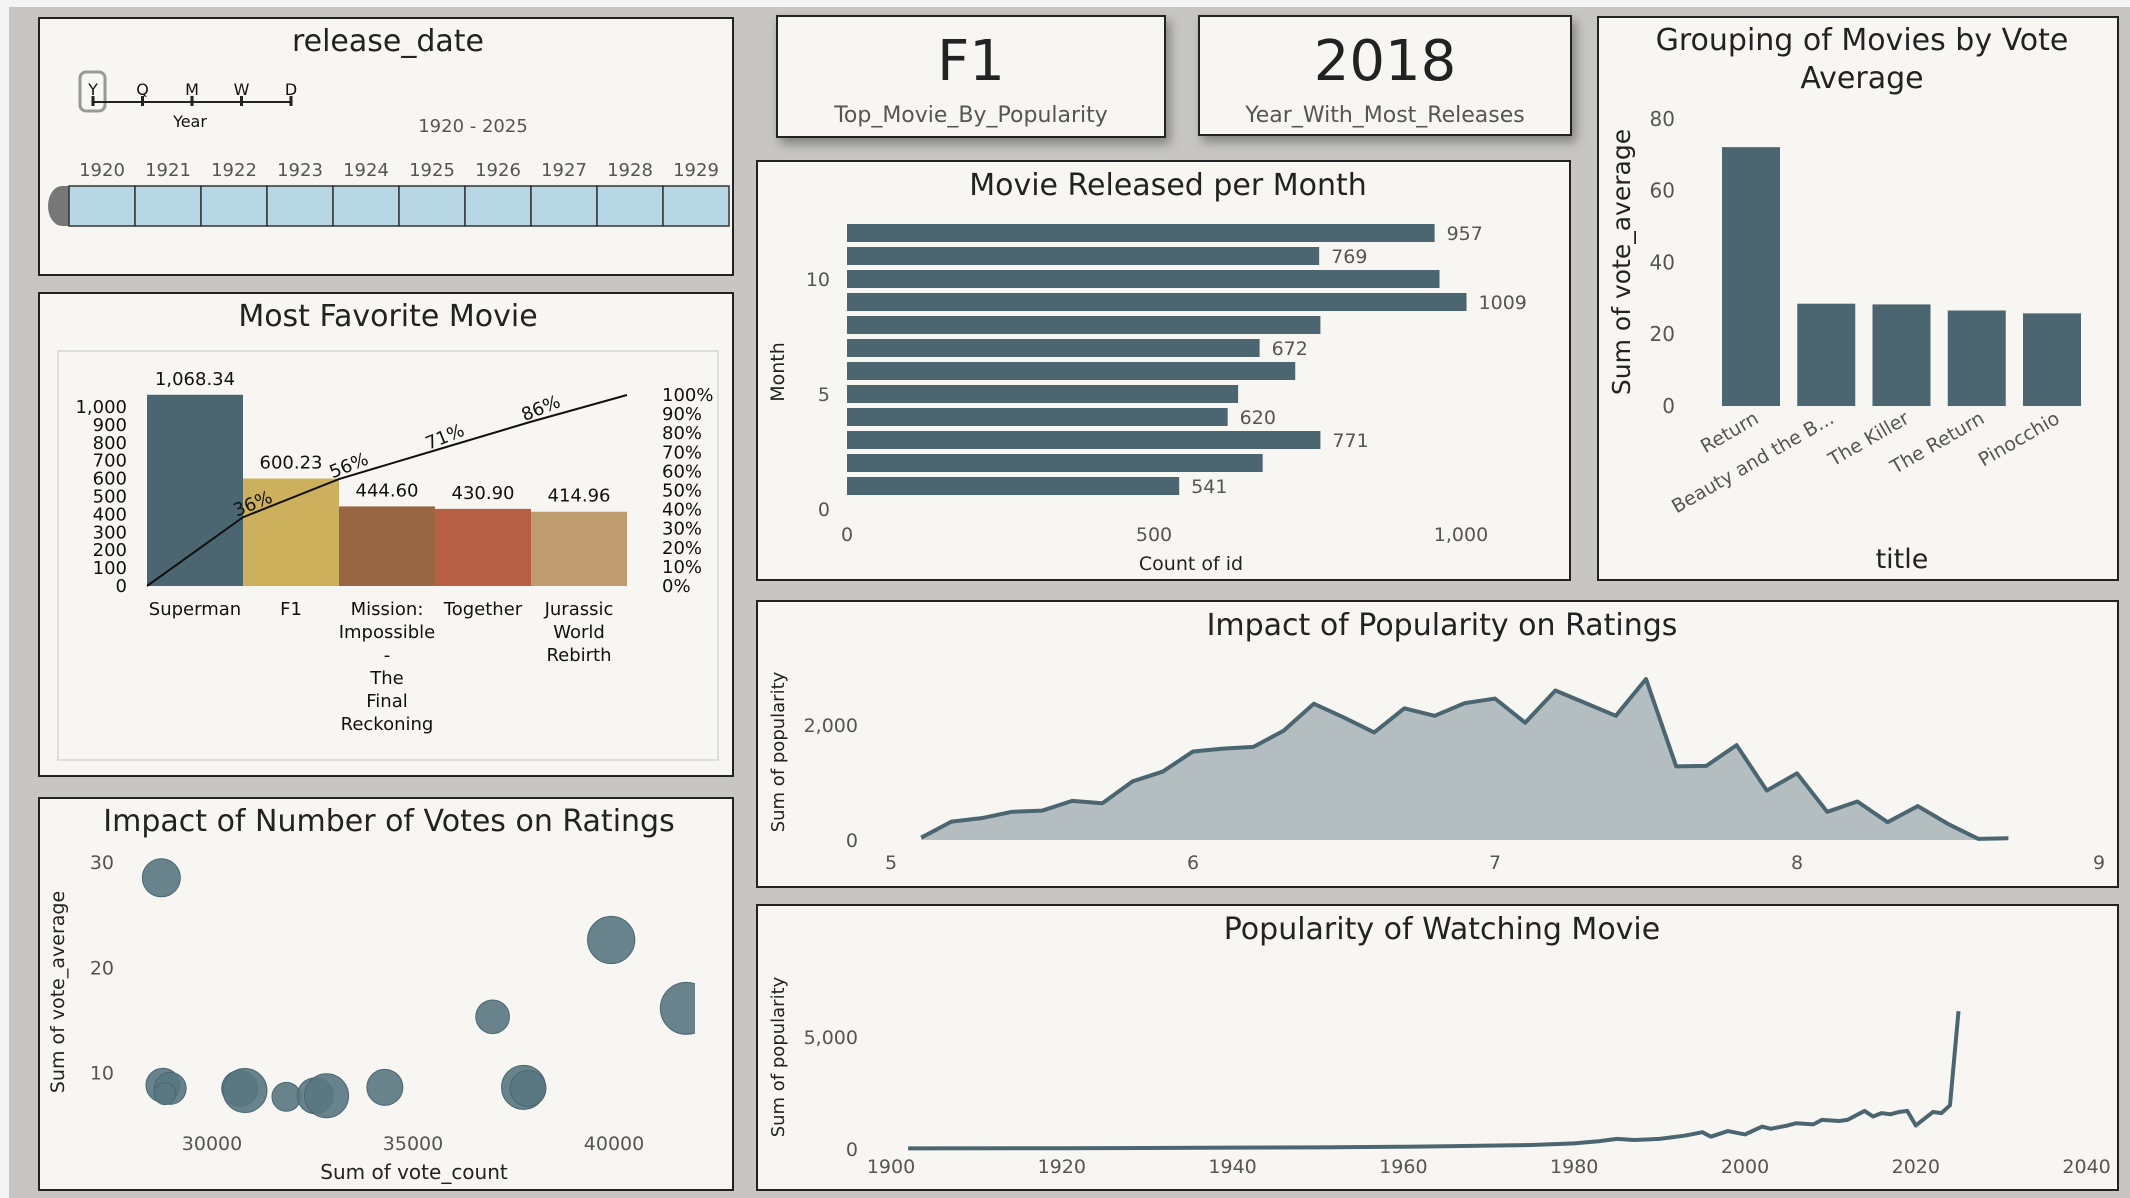  I want to click on timeline-year-label: 1929, so click(696, 170).